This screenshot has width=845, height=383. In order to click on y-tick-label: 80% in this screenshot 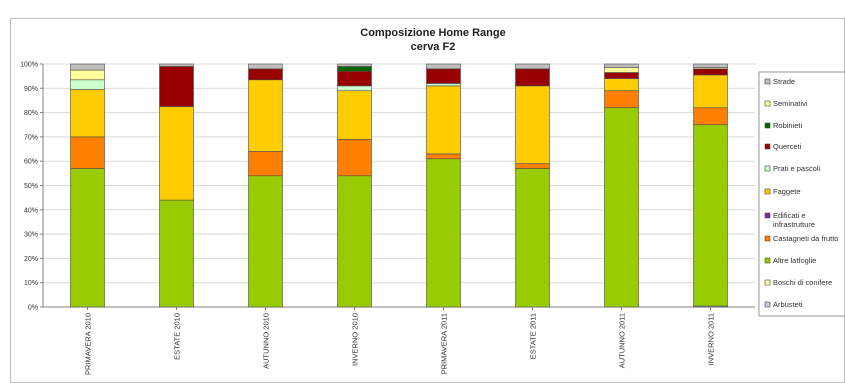, I will do `click(31, 113)`.